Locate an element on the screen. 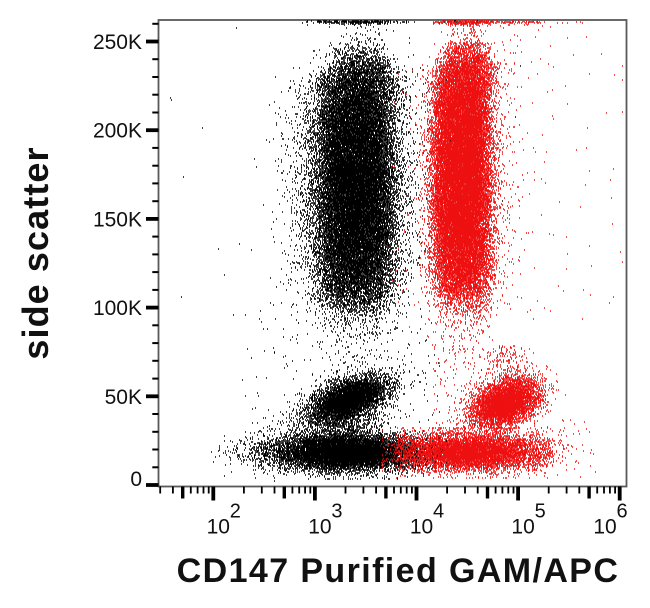 Image resolution: width=650 pixels, height=608 pixels. svg-text: 2 is located at coordinates (235, 512).